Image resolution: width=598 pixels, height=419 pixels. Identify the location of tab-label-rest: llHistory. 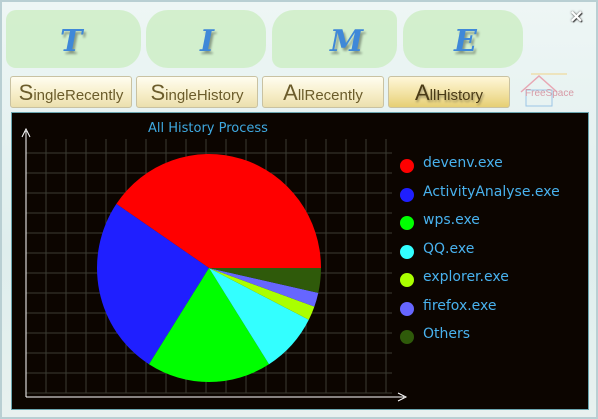
(456, 95).